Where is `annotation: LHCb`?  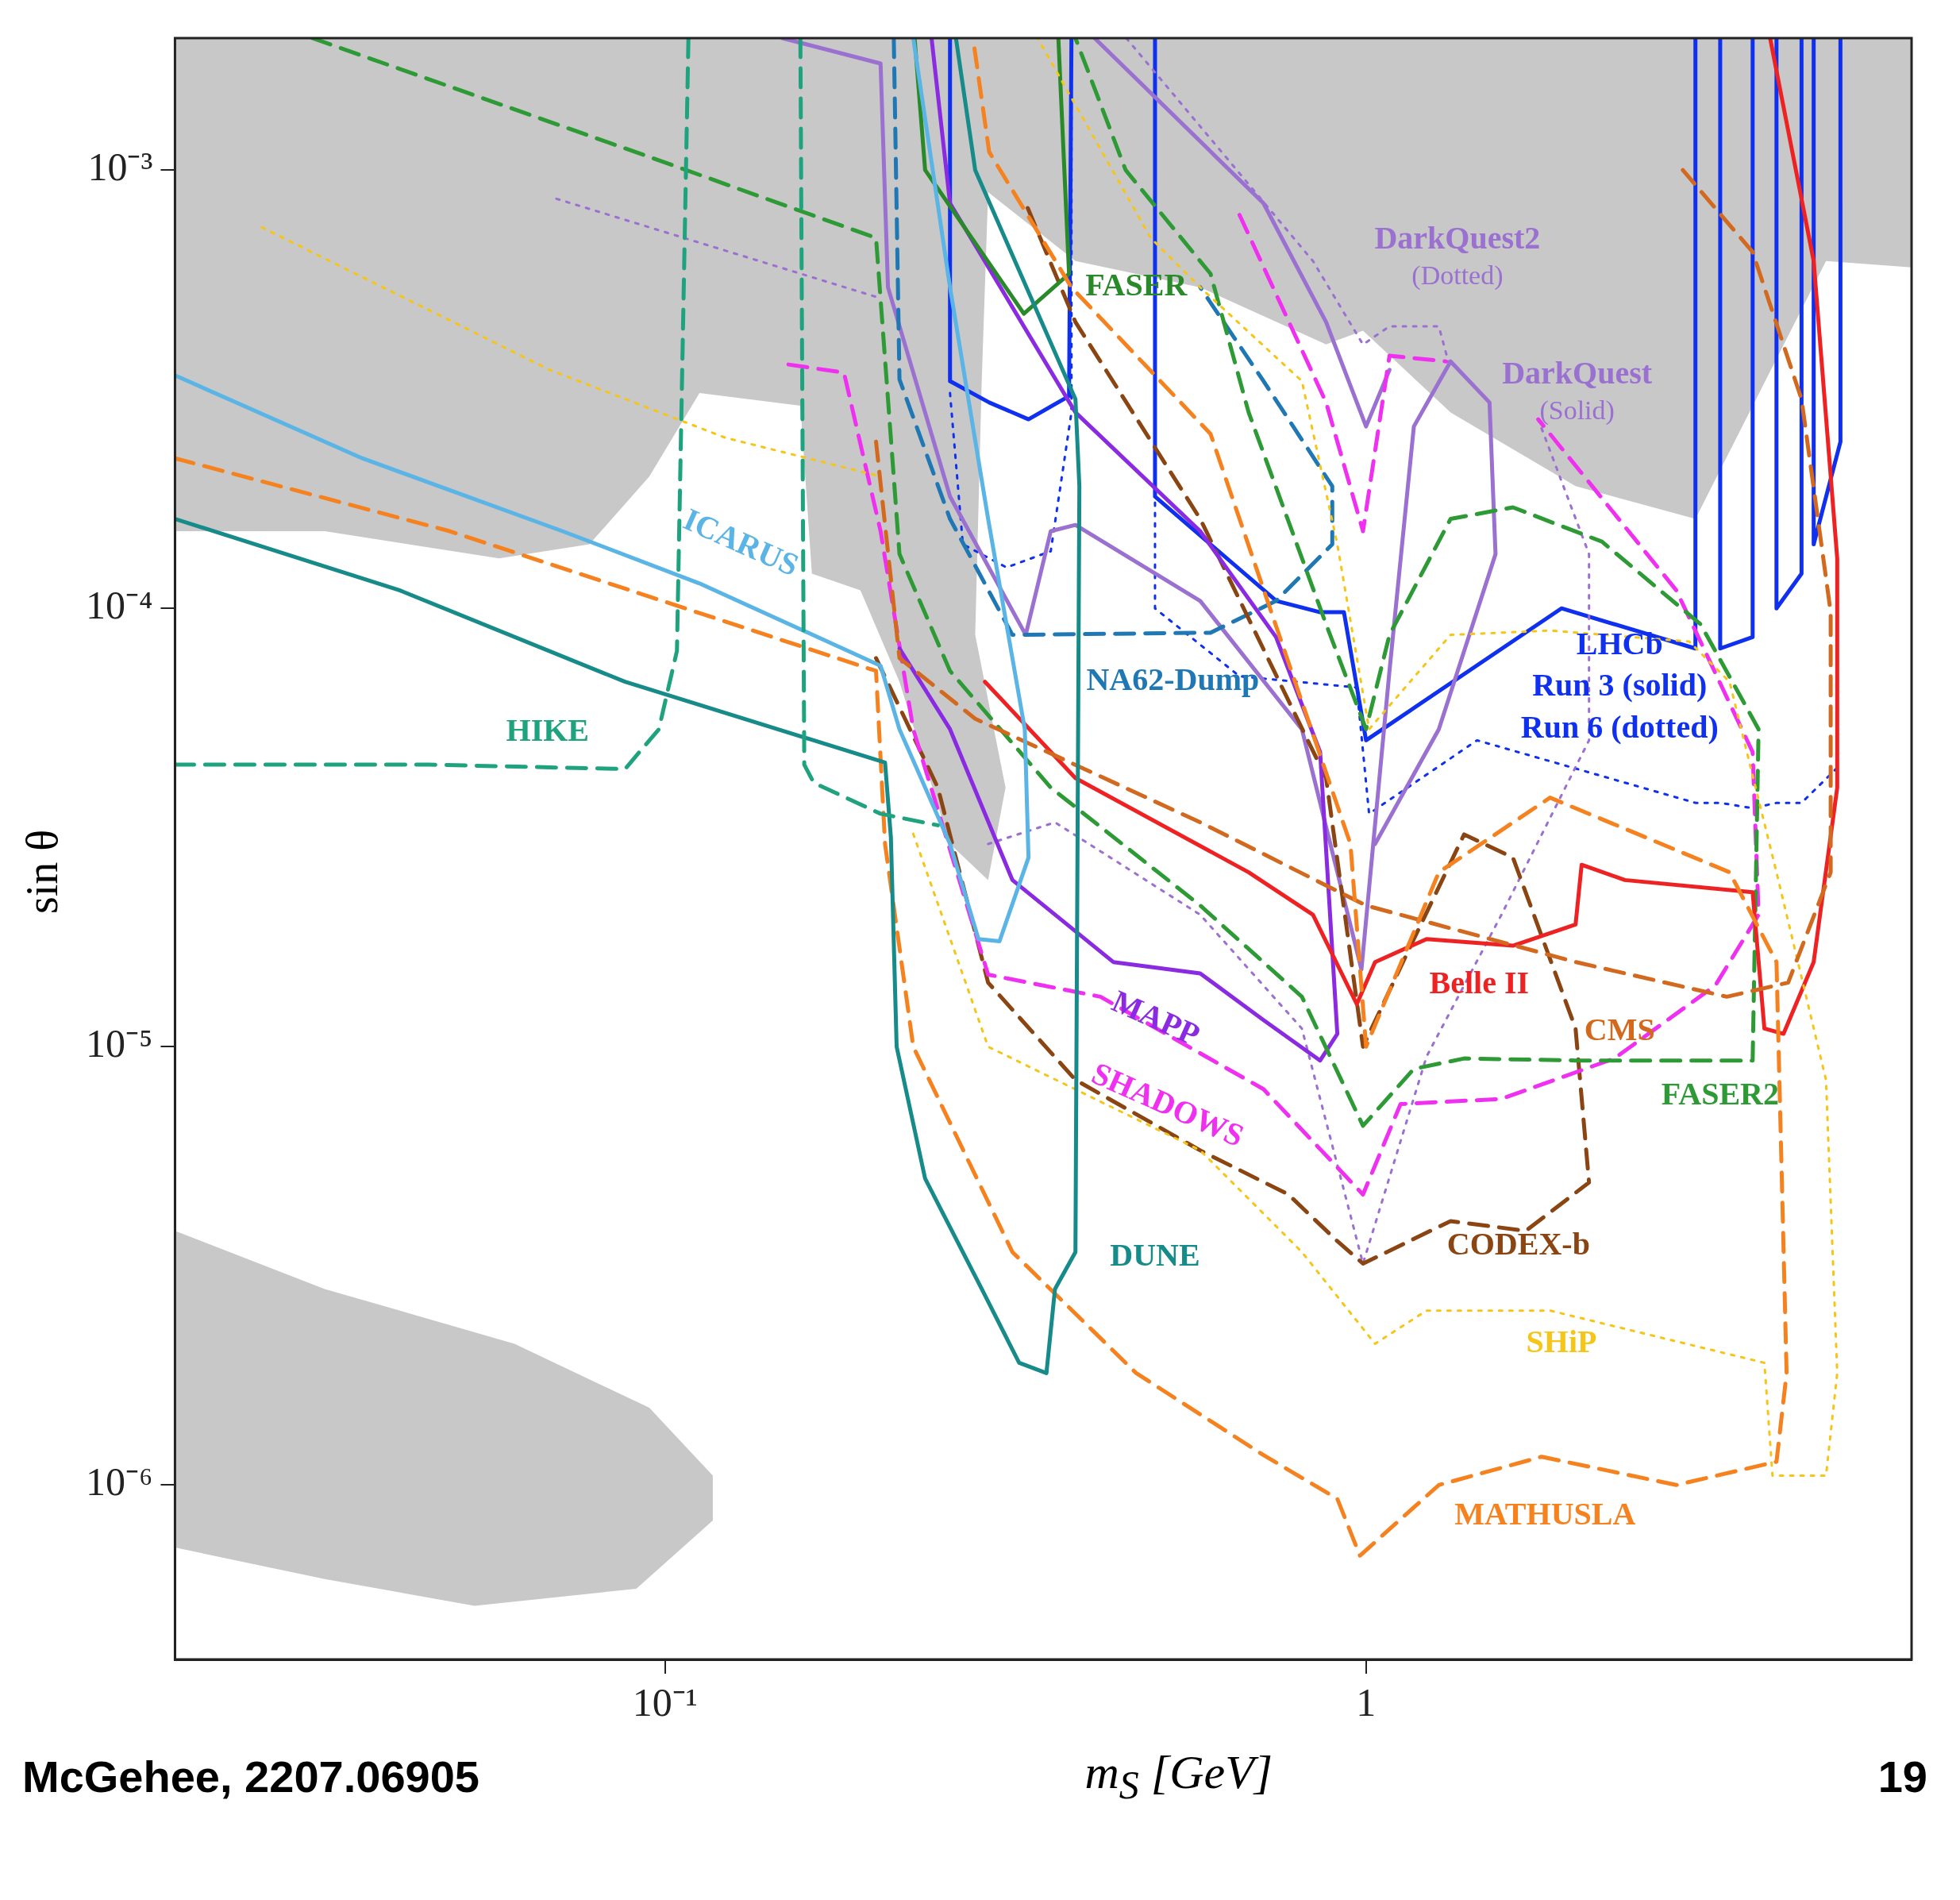
annotation: LHCb is located at coordinates (1619, 644).